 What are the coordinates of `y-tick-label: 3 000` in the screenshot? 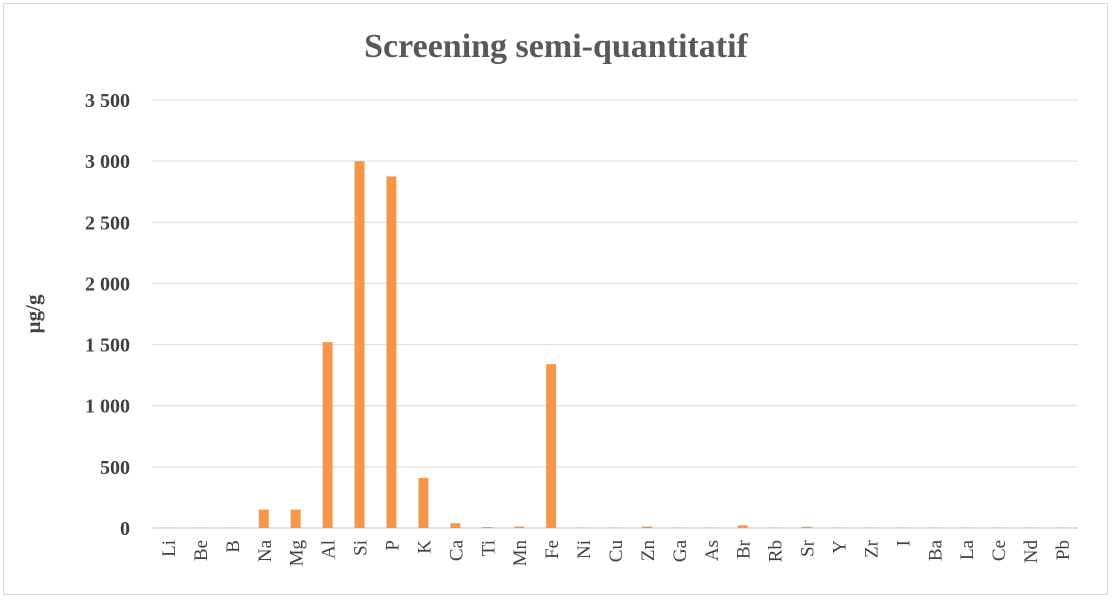 It's located at (107, 162).